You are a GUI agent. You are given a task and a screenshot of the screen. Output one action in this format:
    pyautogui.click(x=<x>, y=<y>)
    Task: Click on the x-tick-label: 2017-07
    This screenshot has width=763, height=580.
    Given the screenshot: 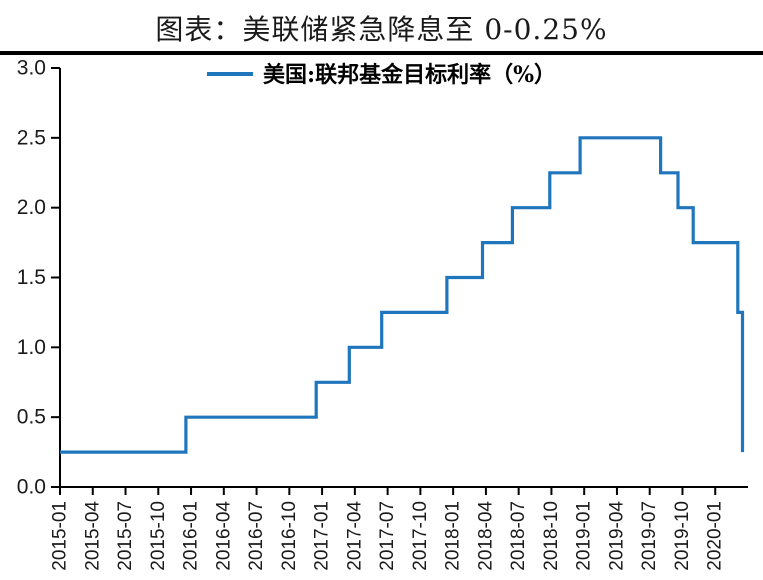 What is the action you would take?
    pyautogui.click(x=387, y=536)
    